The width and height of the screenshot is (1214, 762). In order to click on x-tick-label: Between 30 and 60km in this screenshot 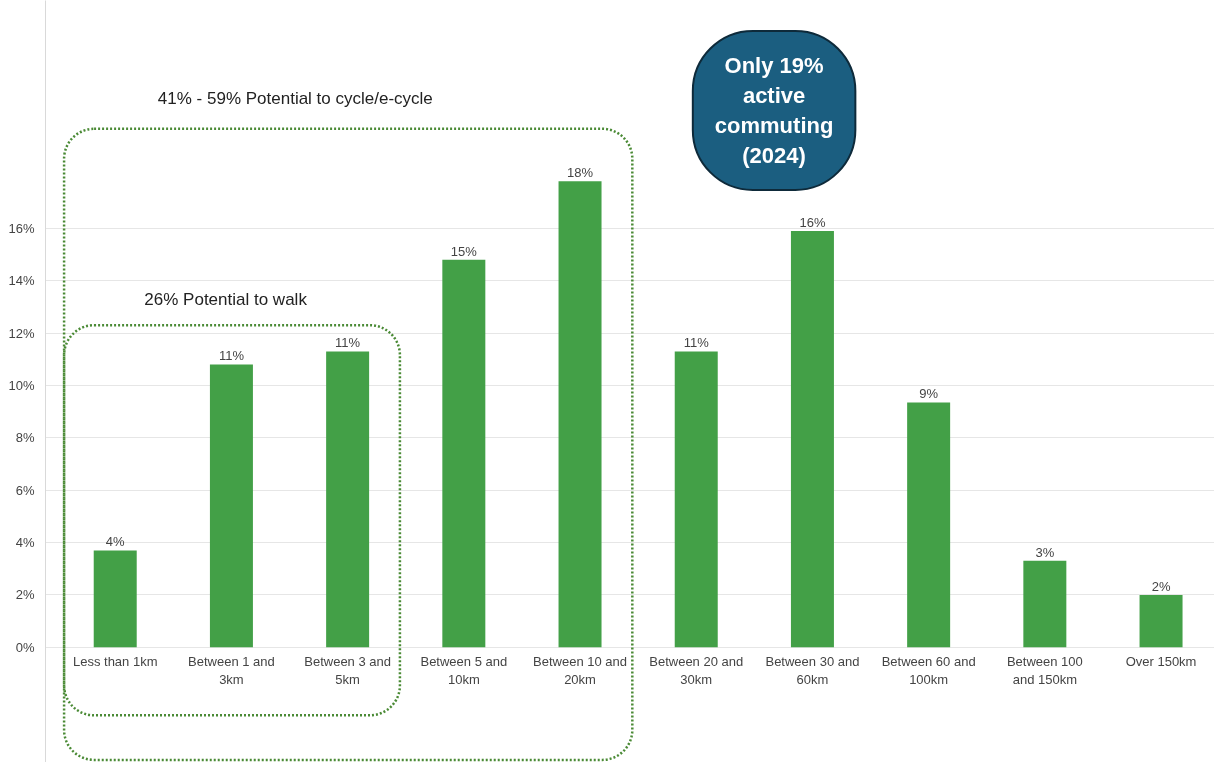, I will do `click(812, 670)`.